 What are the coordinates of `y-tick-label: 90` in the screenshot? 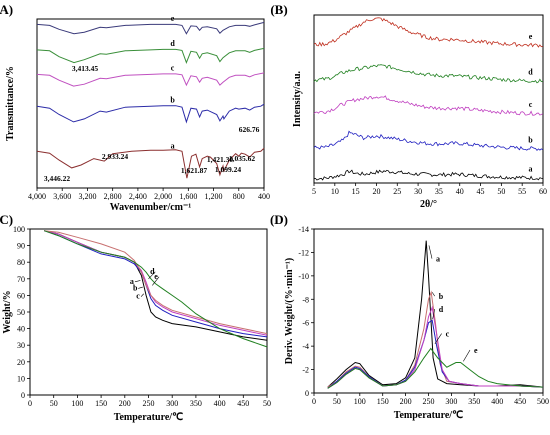 It's located at (21, 246).